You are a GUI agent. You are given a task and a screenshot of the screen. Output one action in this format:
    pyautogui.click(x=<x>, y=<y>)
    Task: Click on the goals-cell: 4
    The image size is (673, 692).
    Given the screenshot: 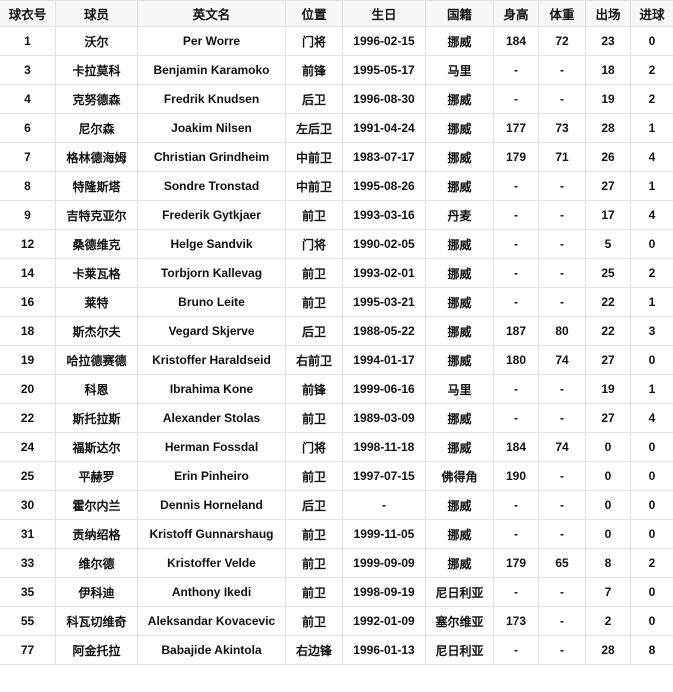 What is the action you would take?
    pyautogui.click(x=651, y=157)
    